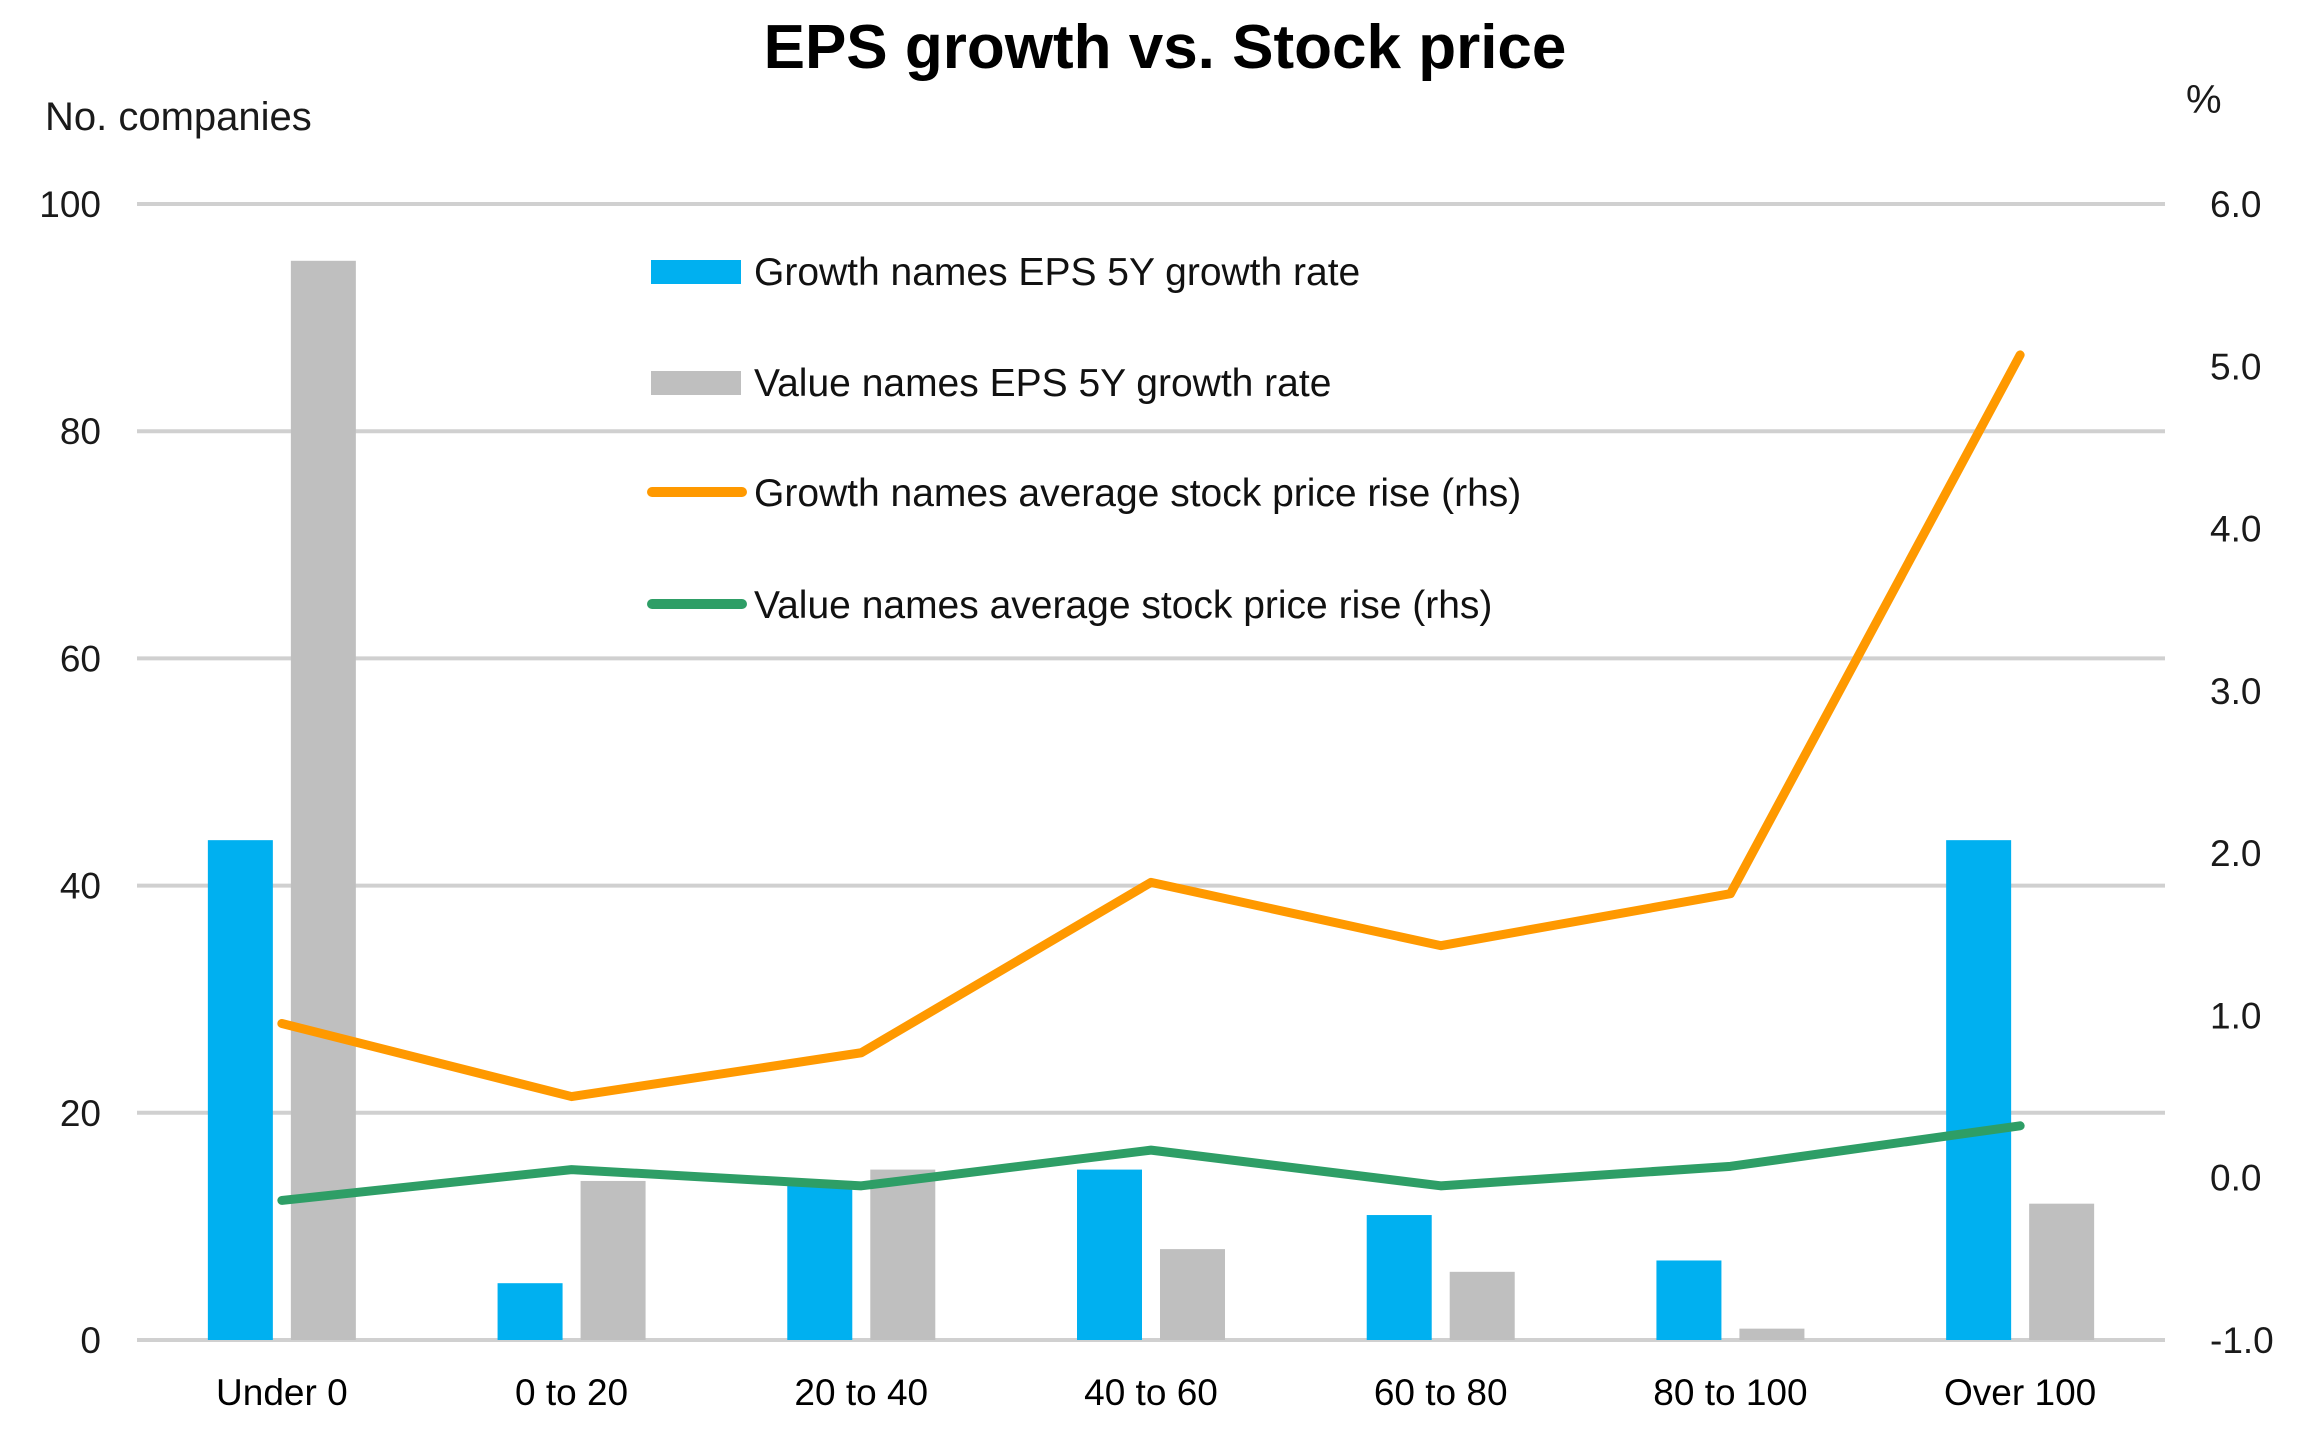 This screenshot has width=2320, height=1440. Describe the element at coordinates (1441, 1392) in the screenshot. I see `x-tick-label: 60 to 80` at that location.